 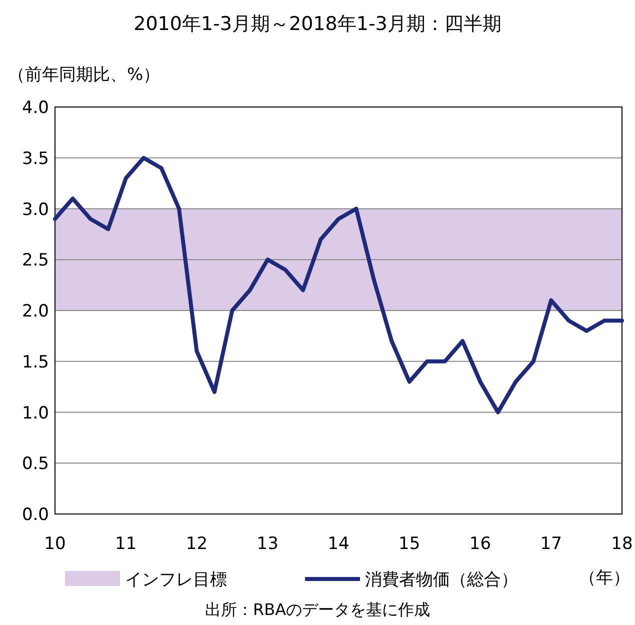 What do you see at coordinates (197, 544) in the screenshot?
I see `xtick: 12` at bounding box center [197, 544].